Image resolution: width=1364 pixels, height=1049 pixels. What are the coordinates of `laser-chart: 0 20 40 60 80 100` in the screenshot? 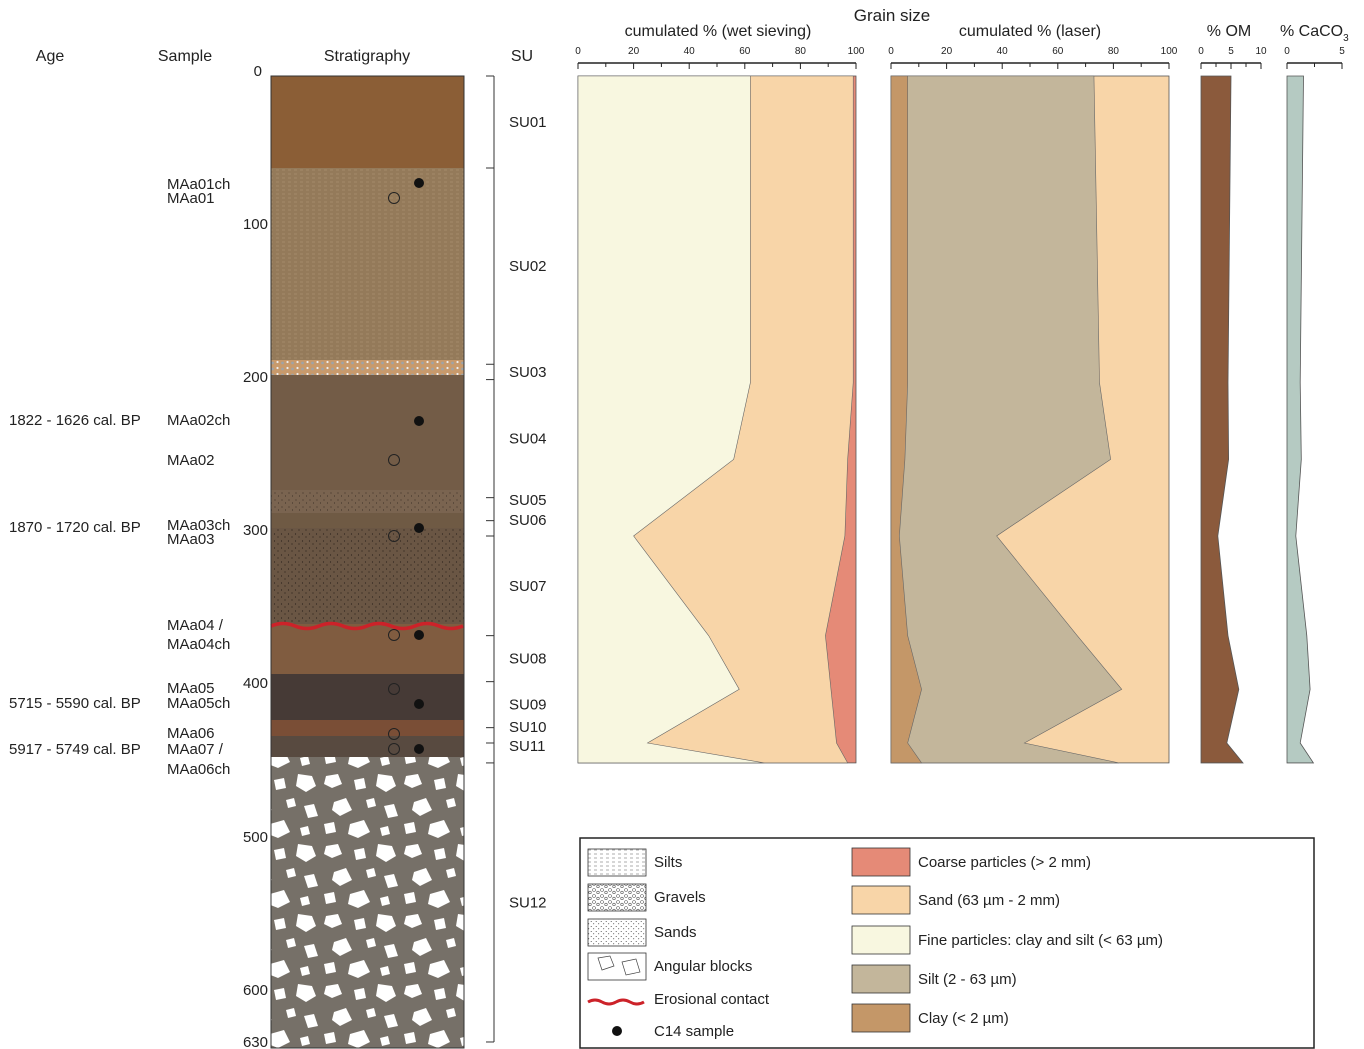 It's located at (1033, 405).